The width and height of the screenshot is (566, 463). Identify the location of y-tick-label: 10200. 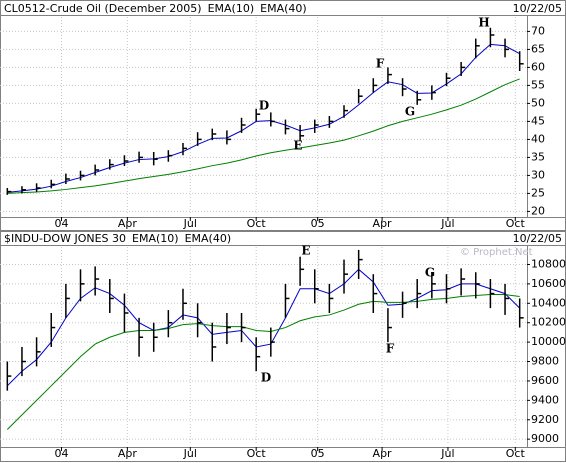
(548, 322).